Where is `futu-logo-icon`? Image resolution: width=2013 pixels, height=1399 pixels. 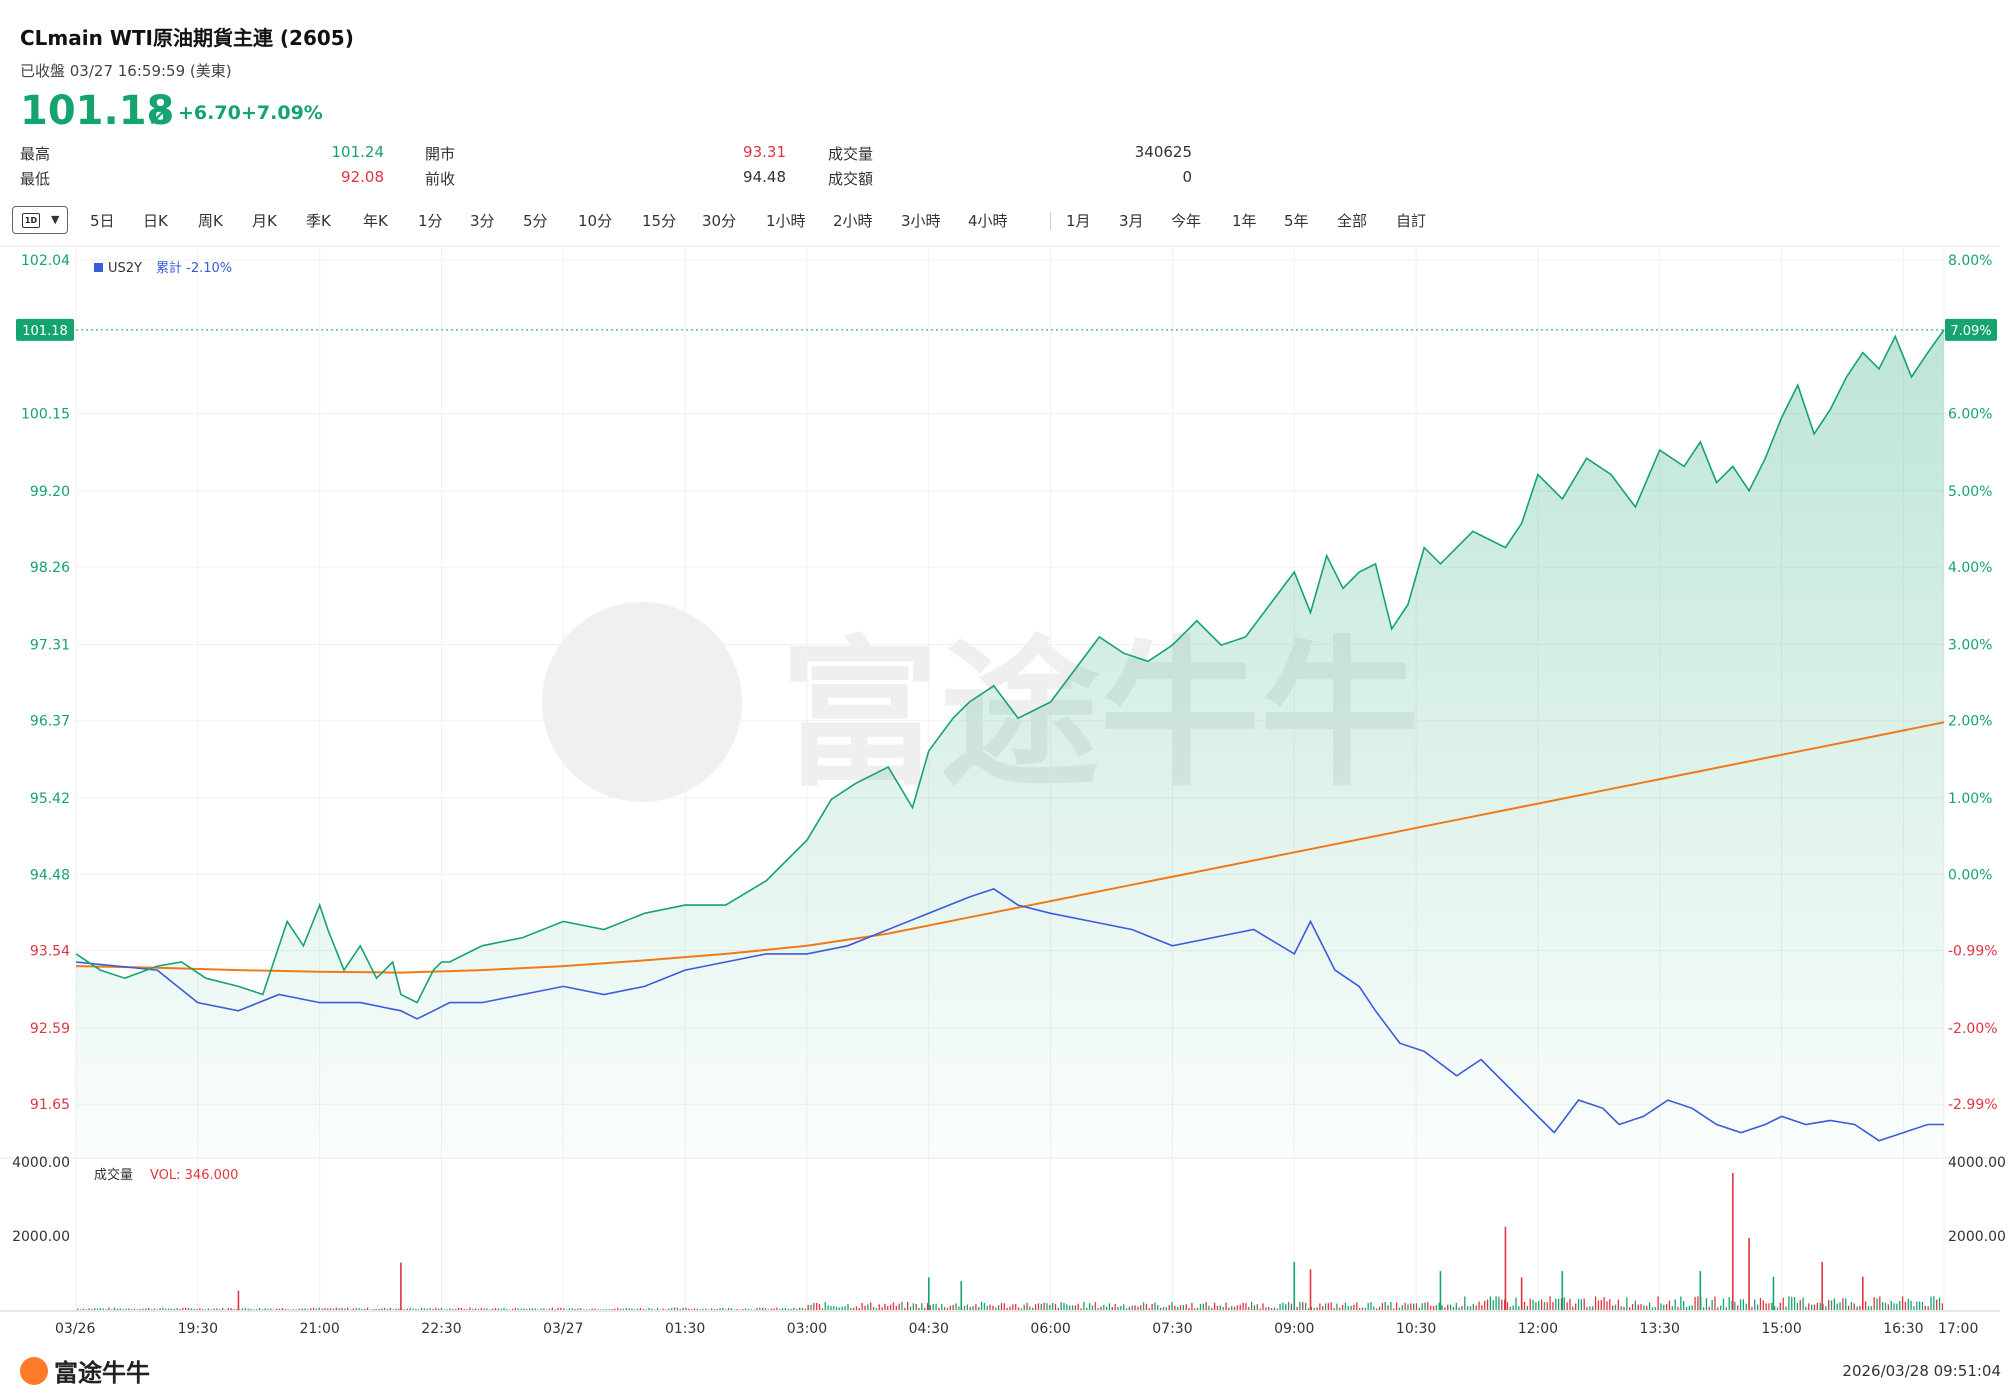
futu-logo-icon is located at coordinates (34, 1371).